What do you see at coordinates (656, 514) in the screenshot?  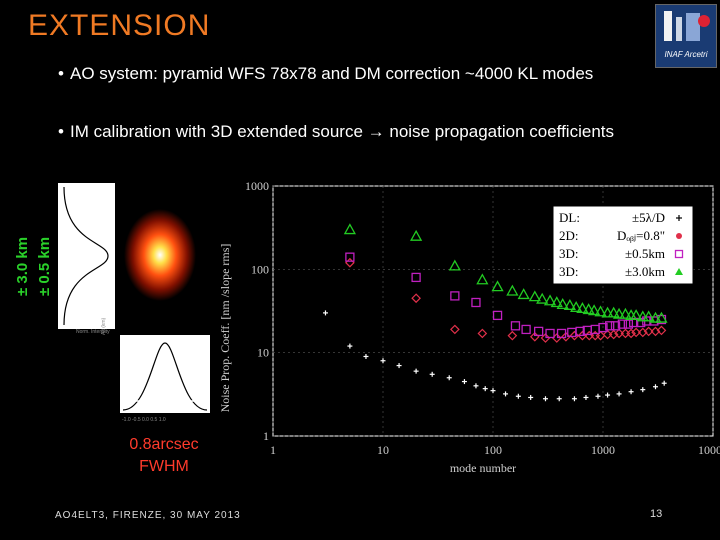 I see `page-number: 13` at bounding box center [656, 514].